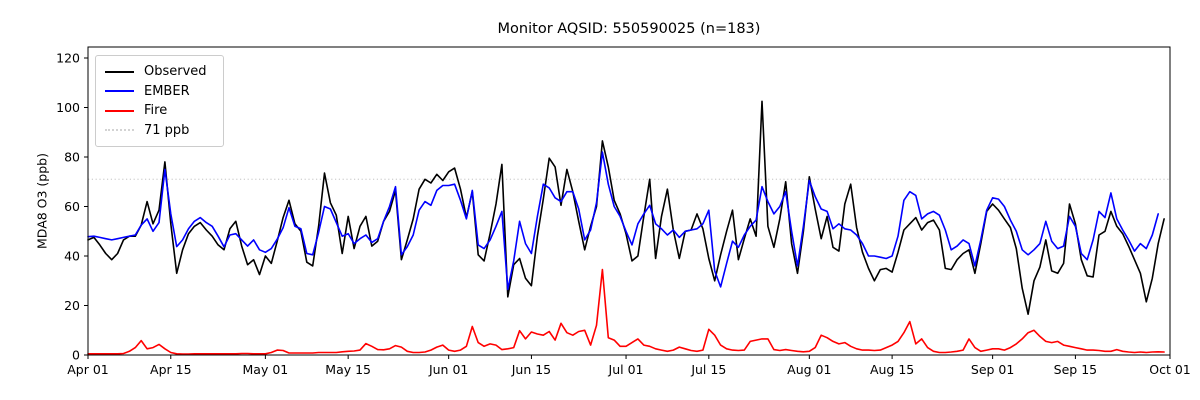 This screenshot has width=1200, height=400. I want to click on y-axis-tick-label: 0, so click(76, 355).